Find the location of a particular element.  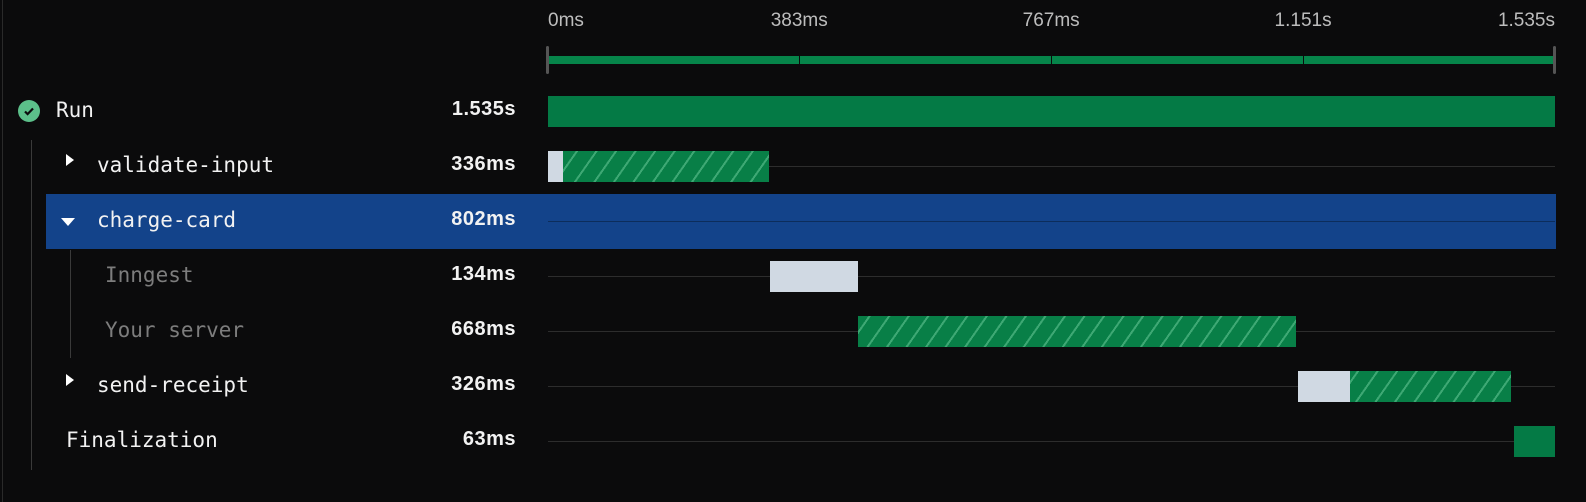

trace-row-your-server: Your server 668ms is located at coordinates (793, 331).